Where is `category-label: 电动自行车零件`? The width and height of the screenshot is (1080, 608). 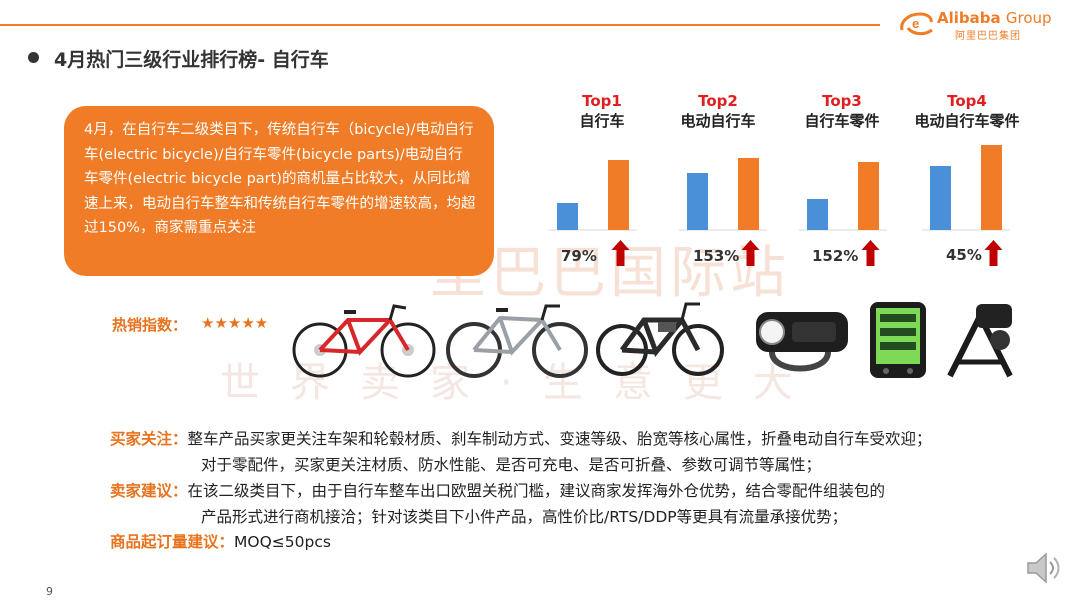 category-label: 电动自行车零件 is located at coordinates (967, 121).